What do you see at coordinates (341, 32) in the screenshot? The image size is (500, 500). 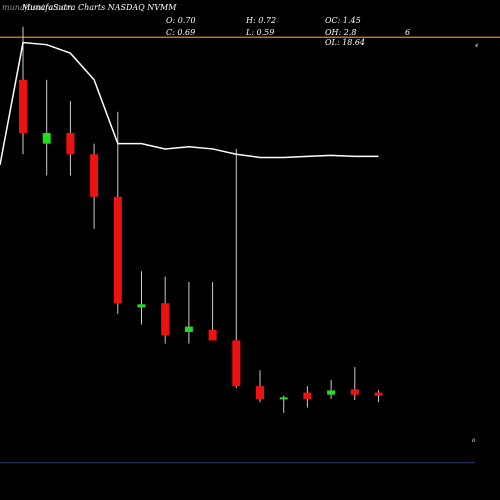 I see `oh-readout: OH: 2.8` at bounding box center [341, 32].